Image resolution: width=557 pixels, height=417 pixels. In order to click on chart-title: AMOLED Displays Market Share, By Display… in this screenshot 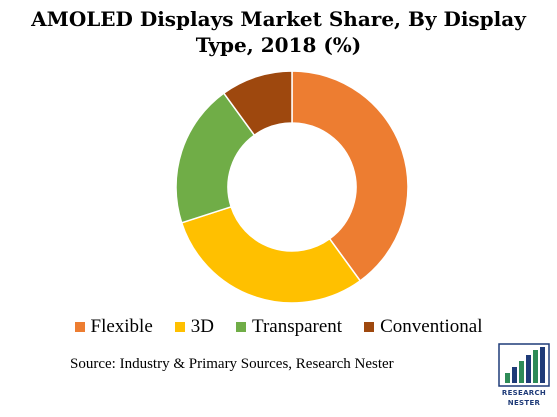, I will do `click(278, 32)`.